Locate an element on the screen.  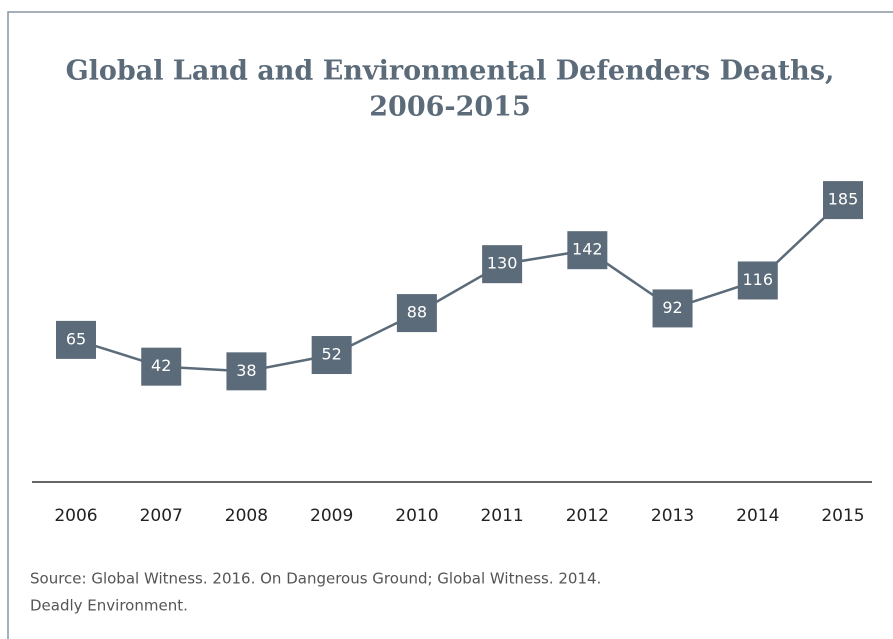
data-label: 88 is located at coordinates (417, 312).